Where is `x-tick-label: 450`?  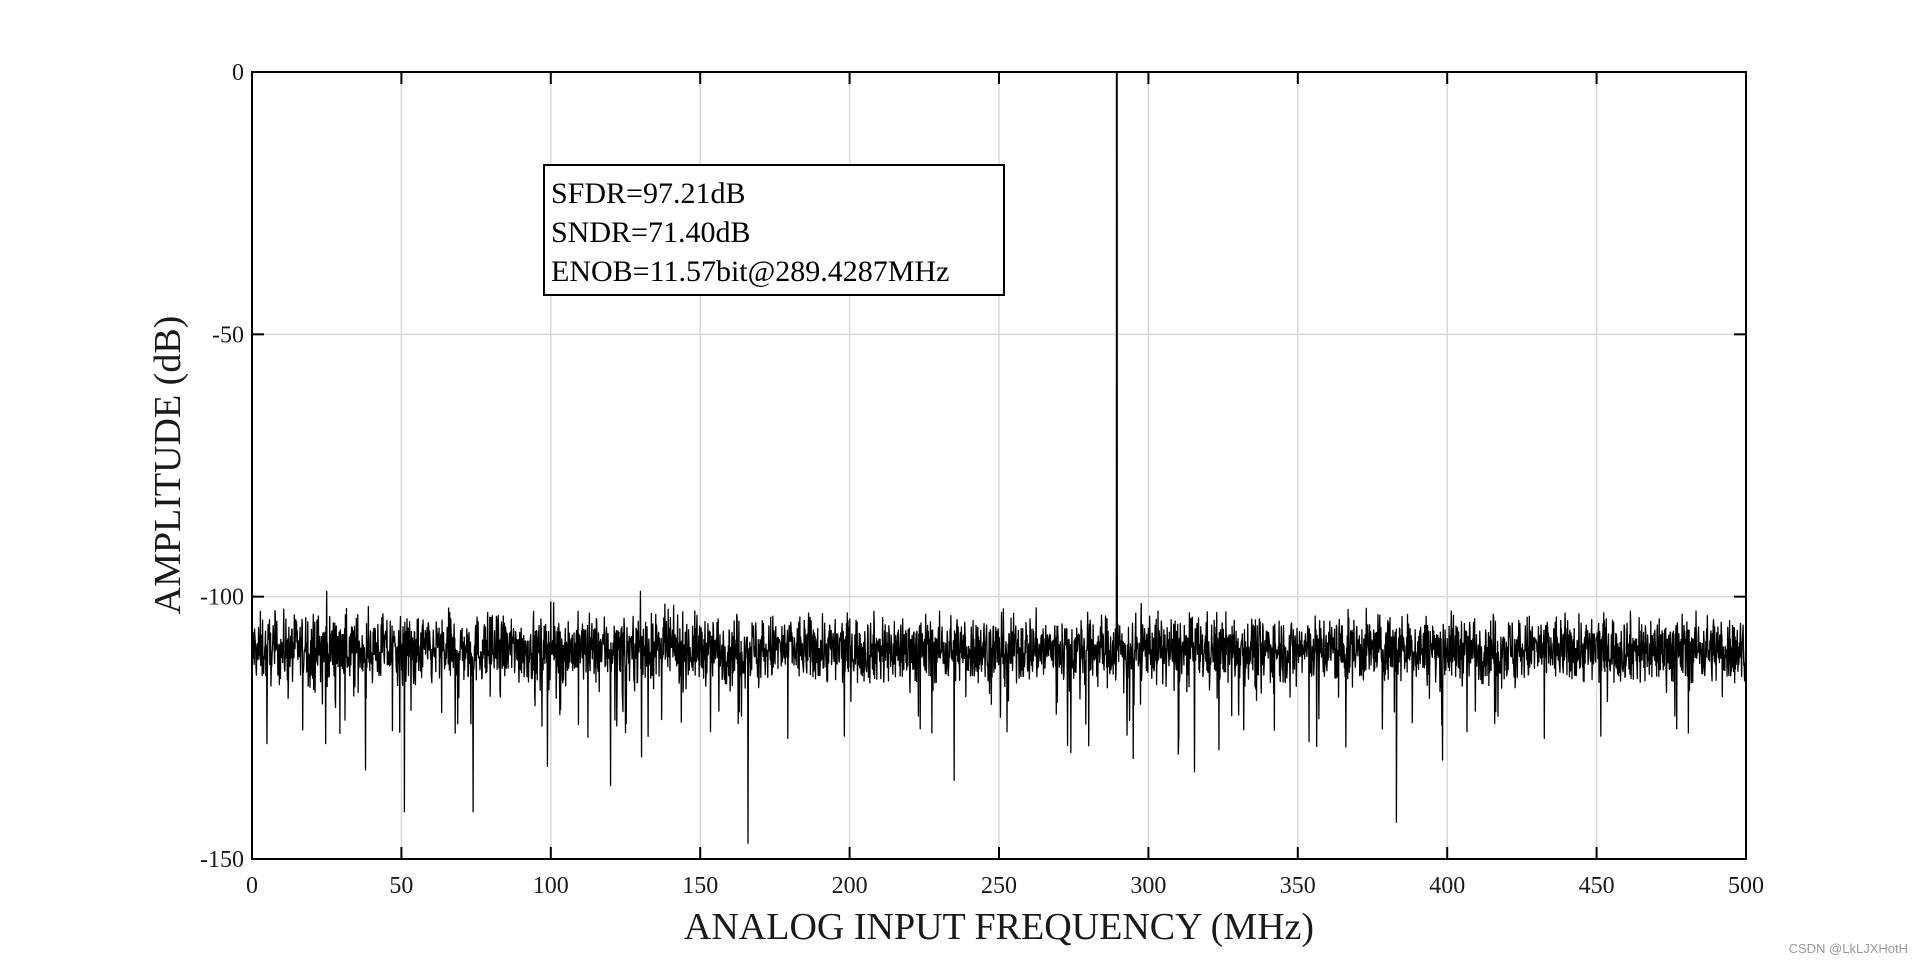 x-tick-label: 450 is located at coordinates (1597, 886).